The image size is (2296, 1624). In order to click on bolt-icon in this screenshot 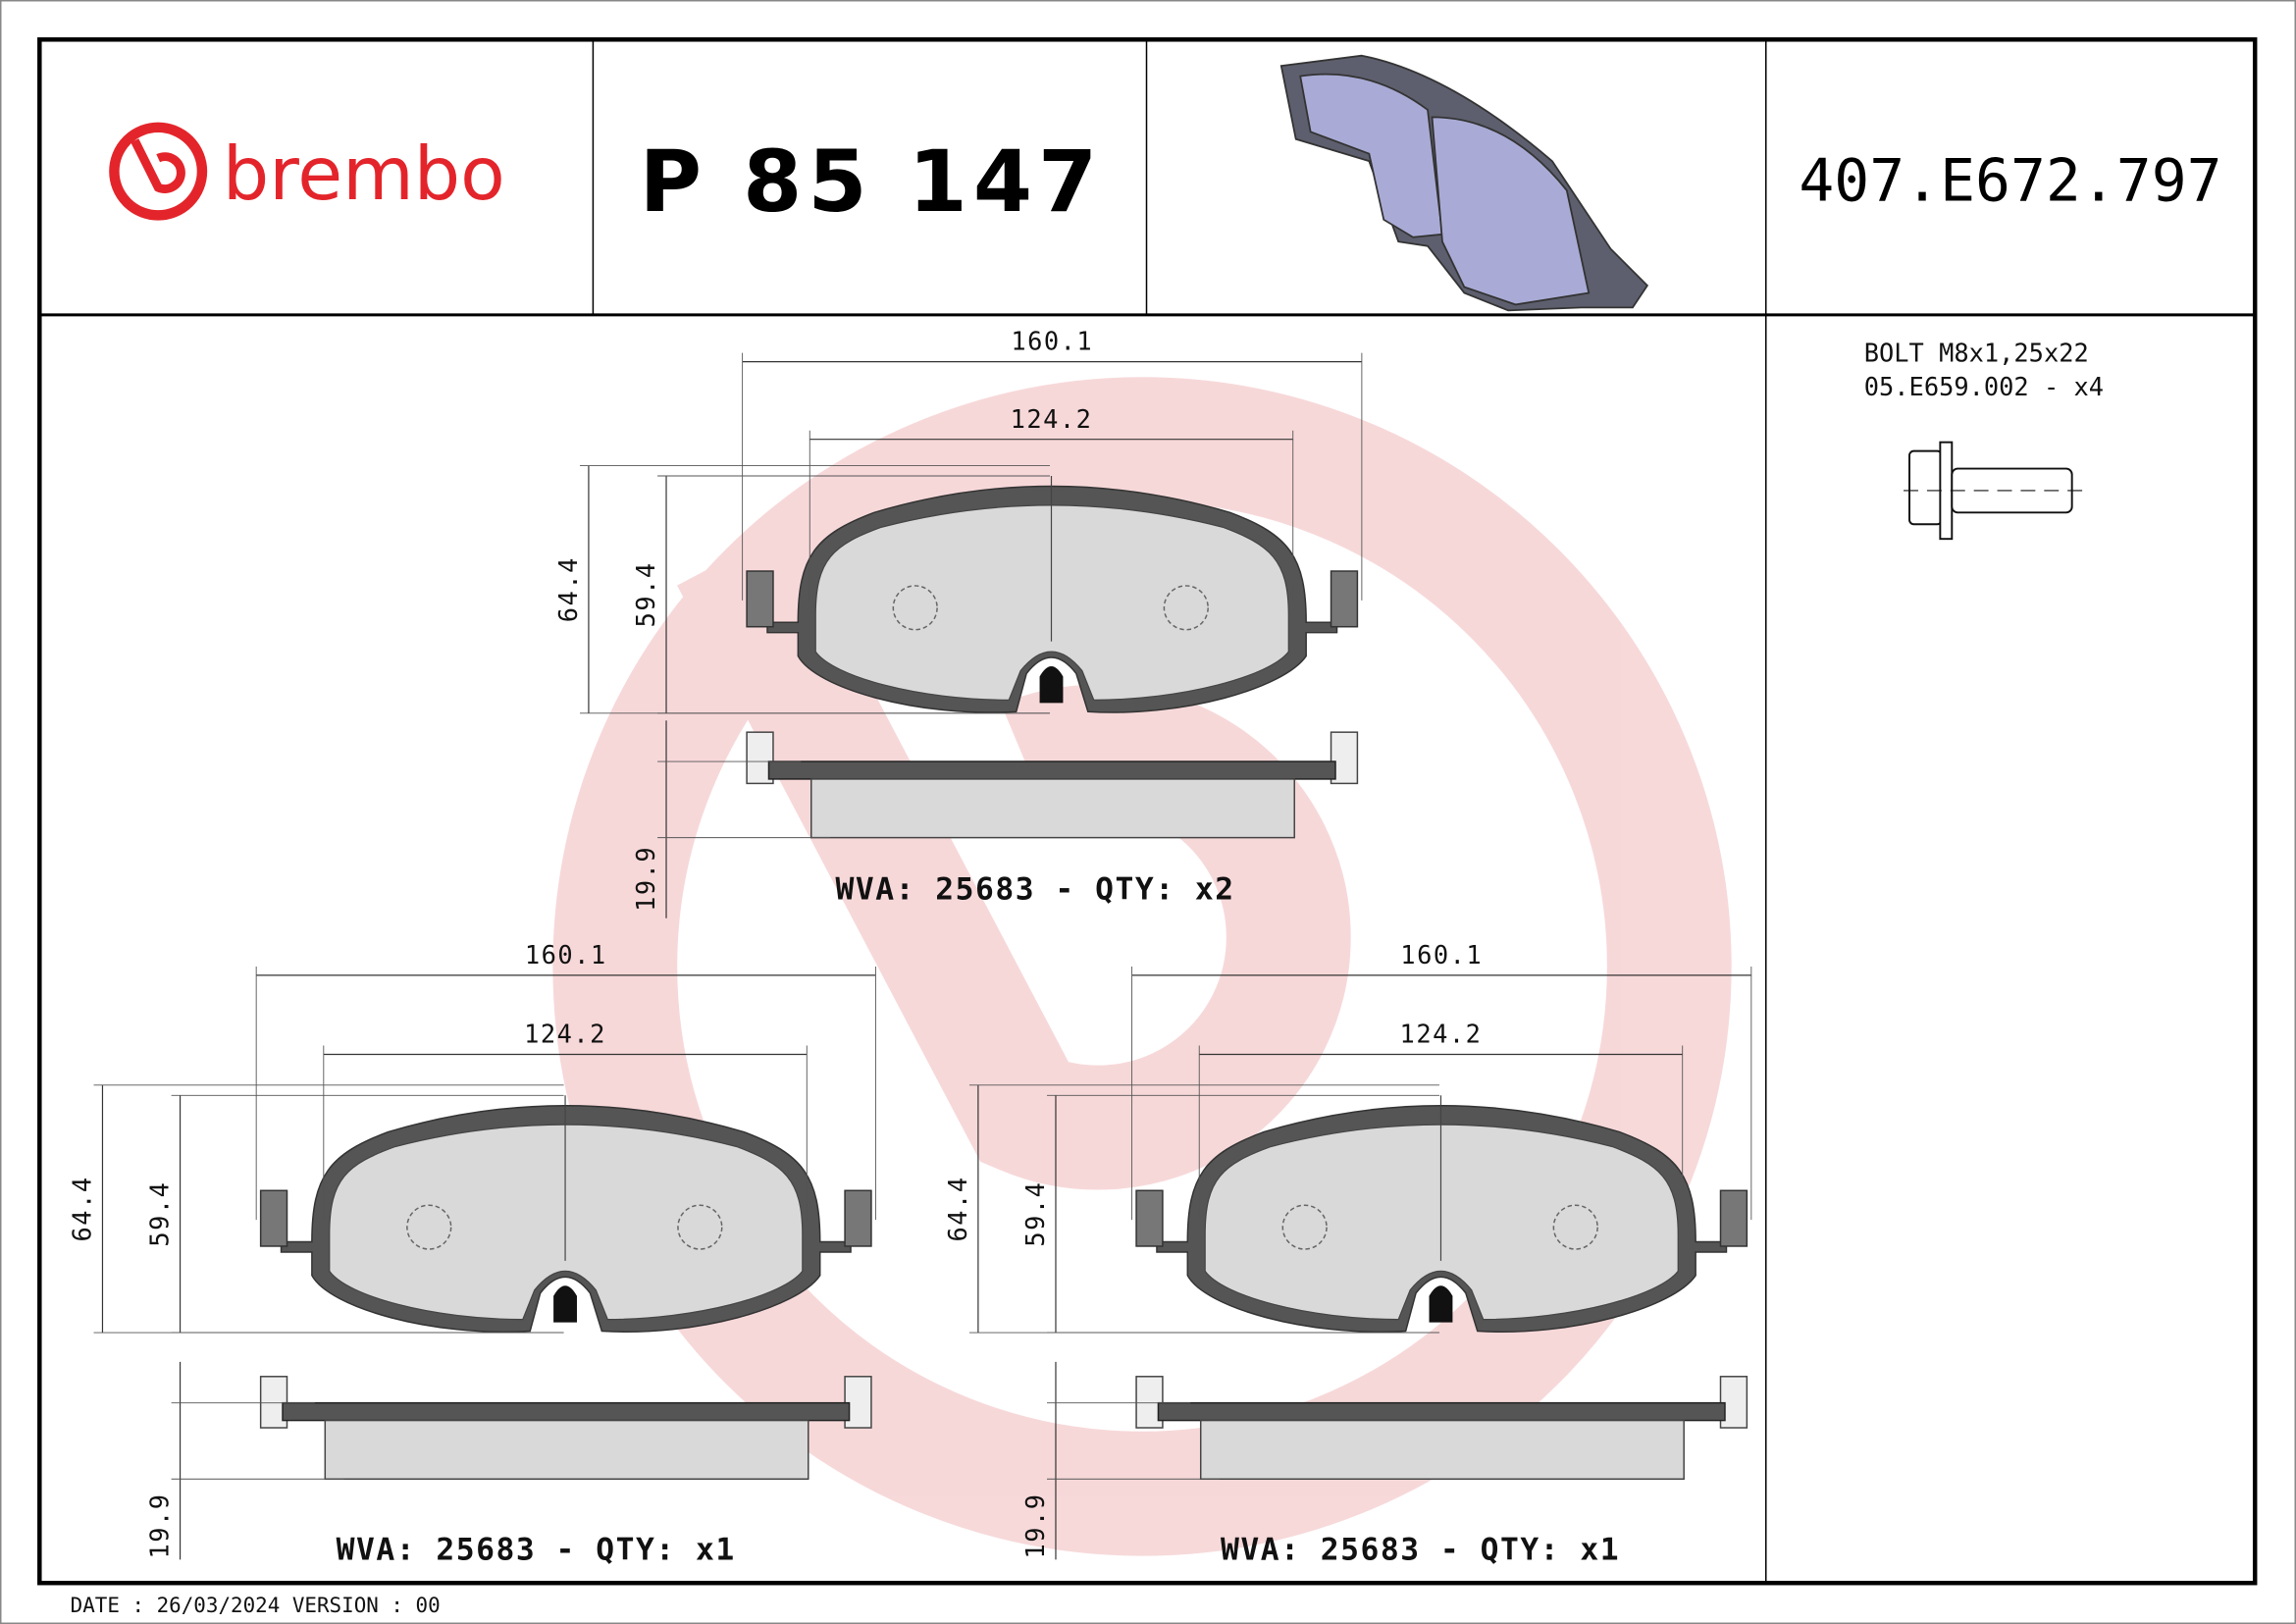, I will do `click(1998, 491)`.